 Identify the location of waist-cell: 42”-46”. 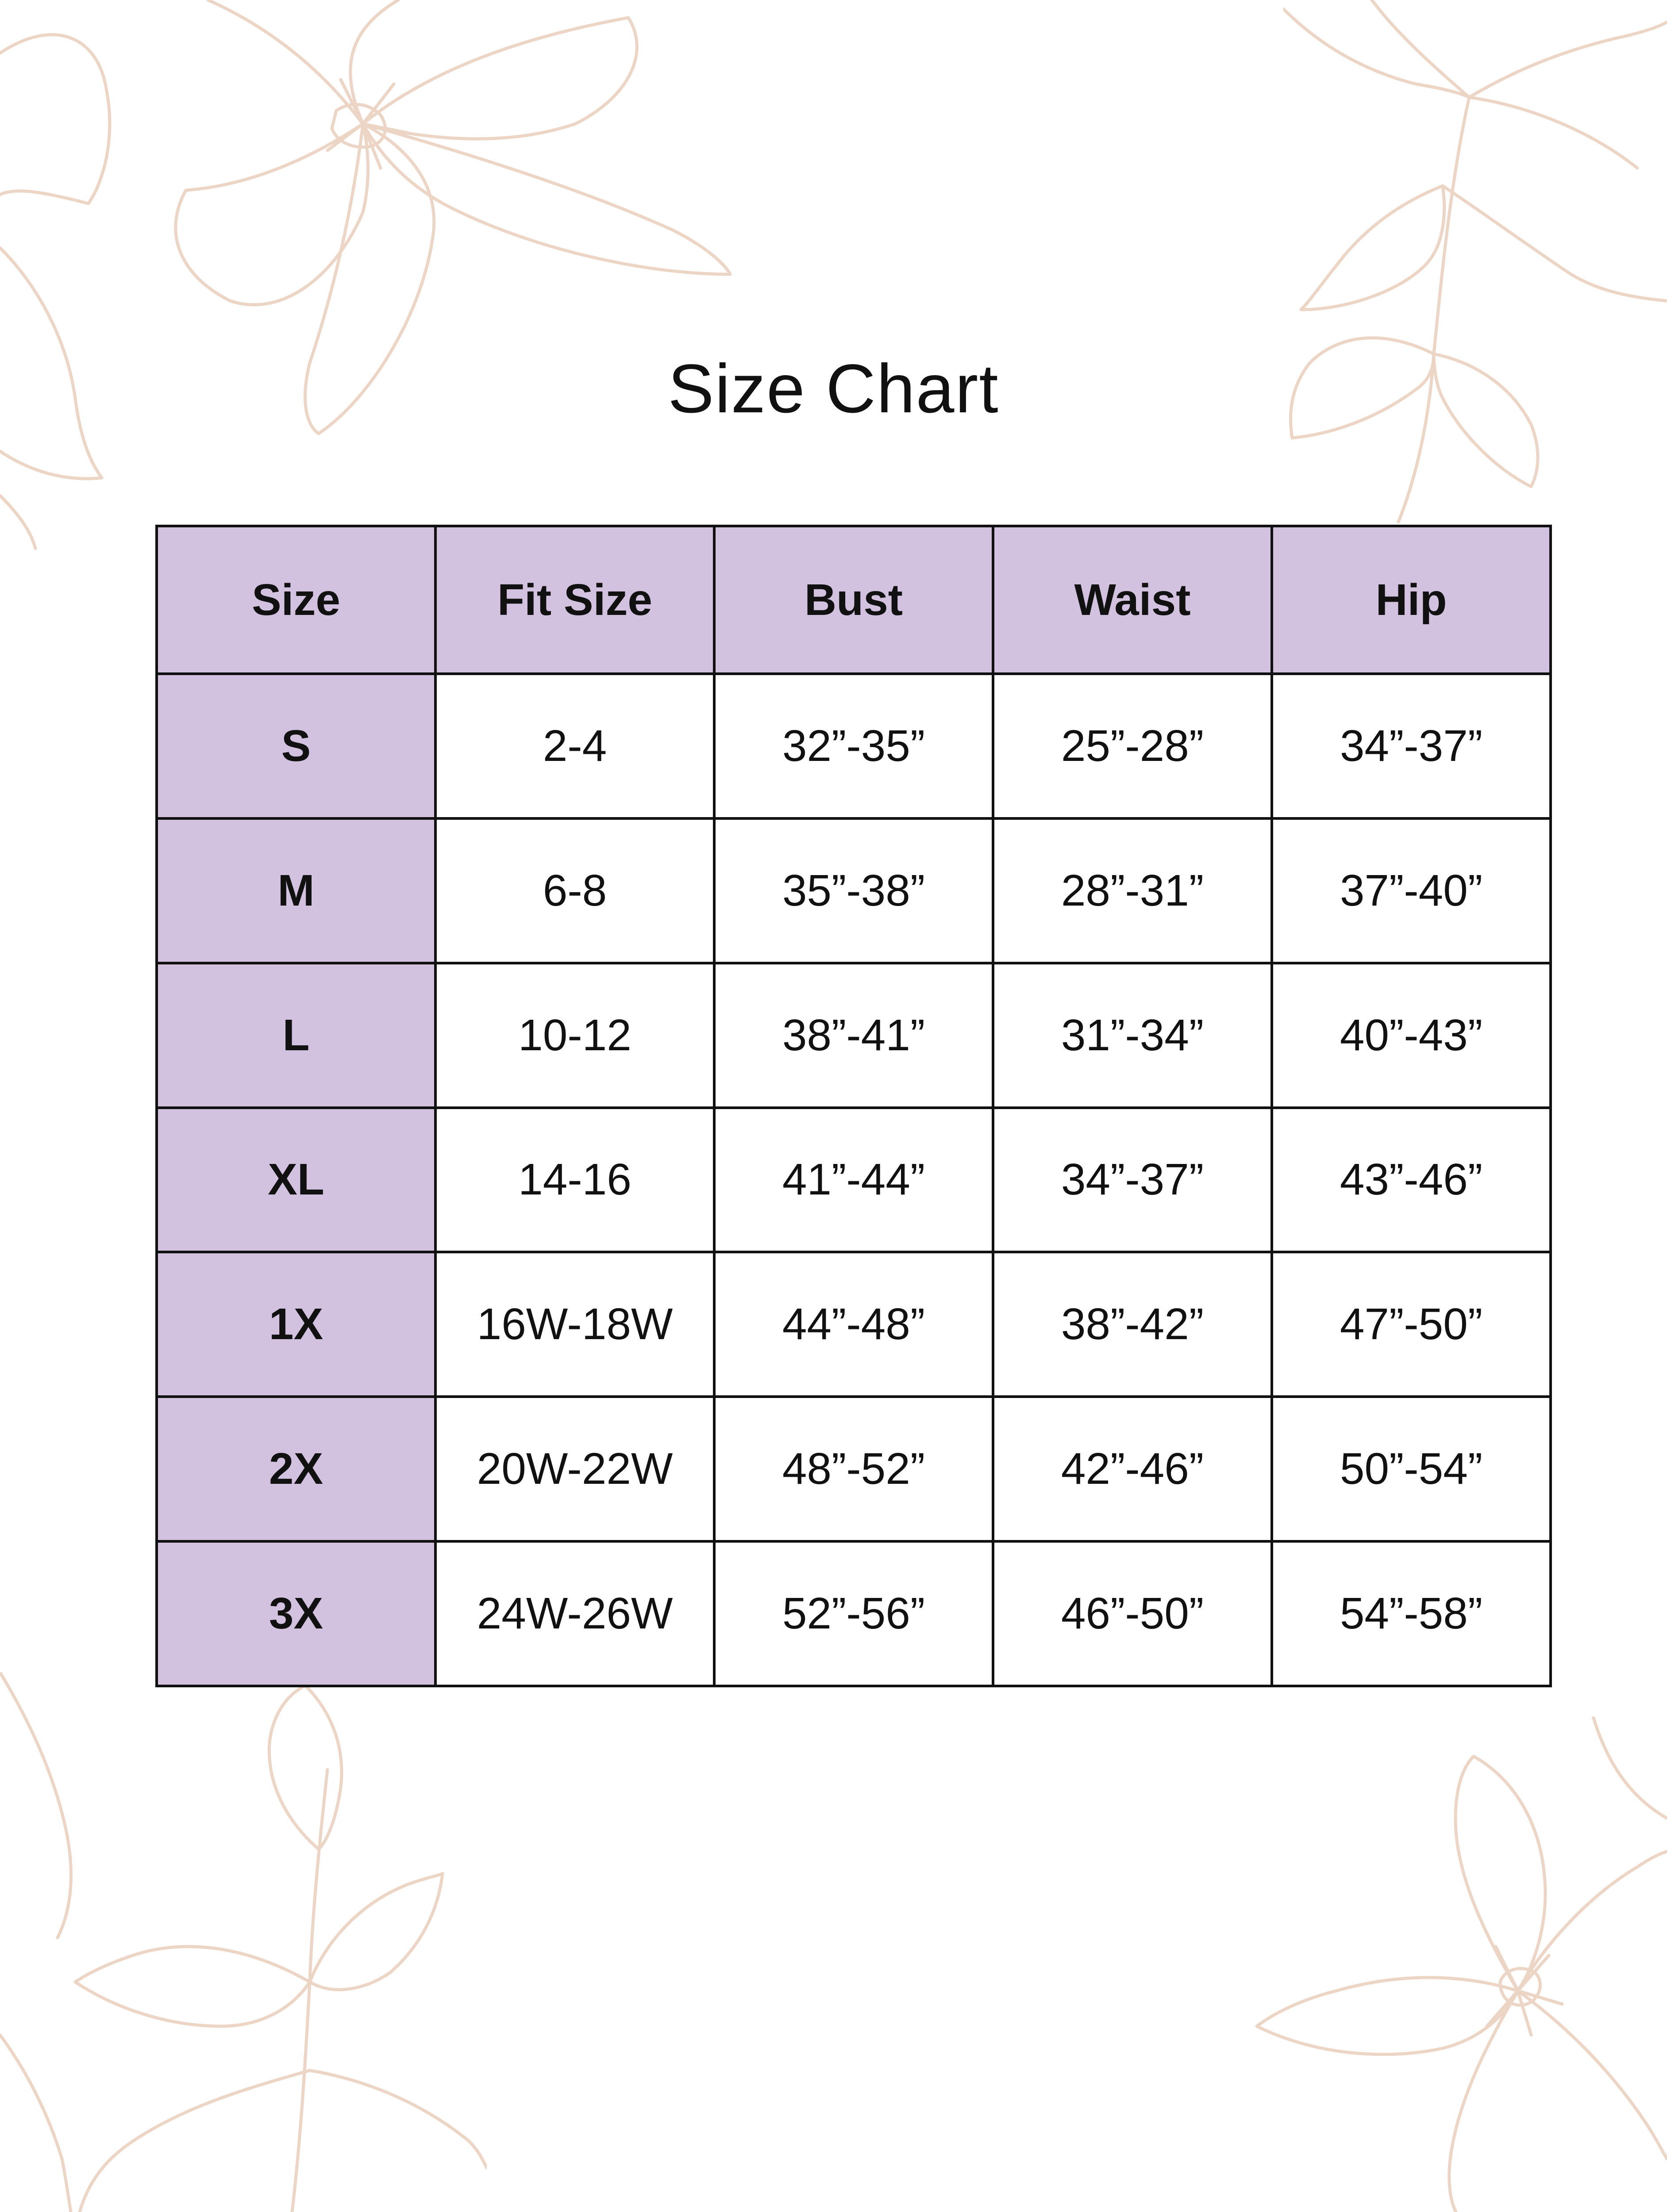
(1133, 1469).